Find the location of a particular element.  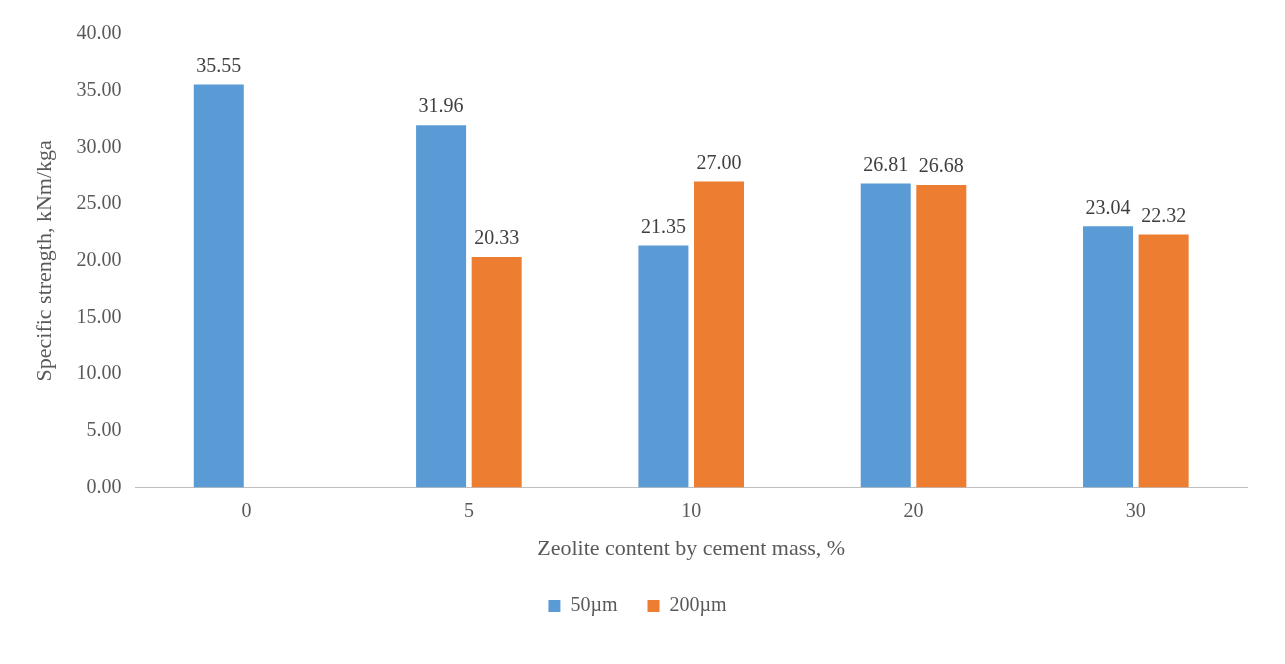

data-label: 21.35 is located at coordinates (663, 225).